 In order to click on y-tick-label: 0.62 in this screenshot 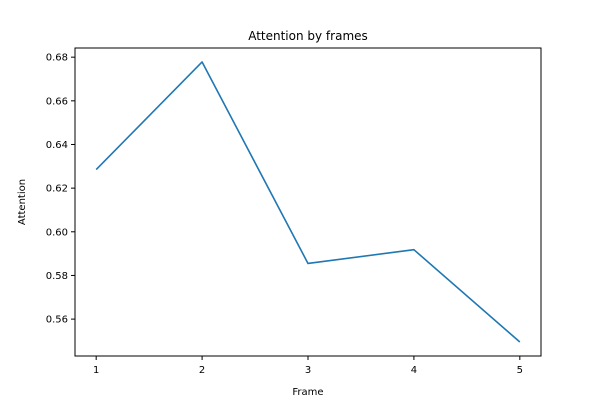, I will do `click(57, 189)`.